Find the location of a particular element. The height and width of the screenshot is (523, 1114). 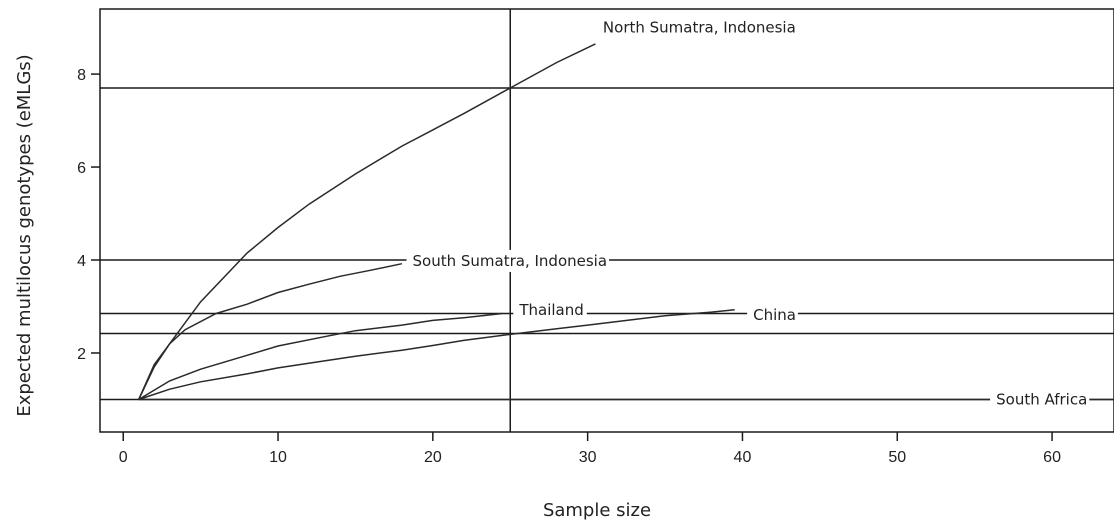

y-axis-title: Expected multilocus genotypes (eMLGs) is located at coordinates (24, 235).